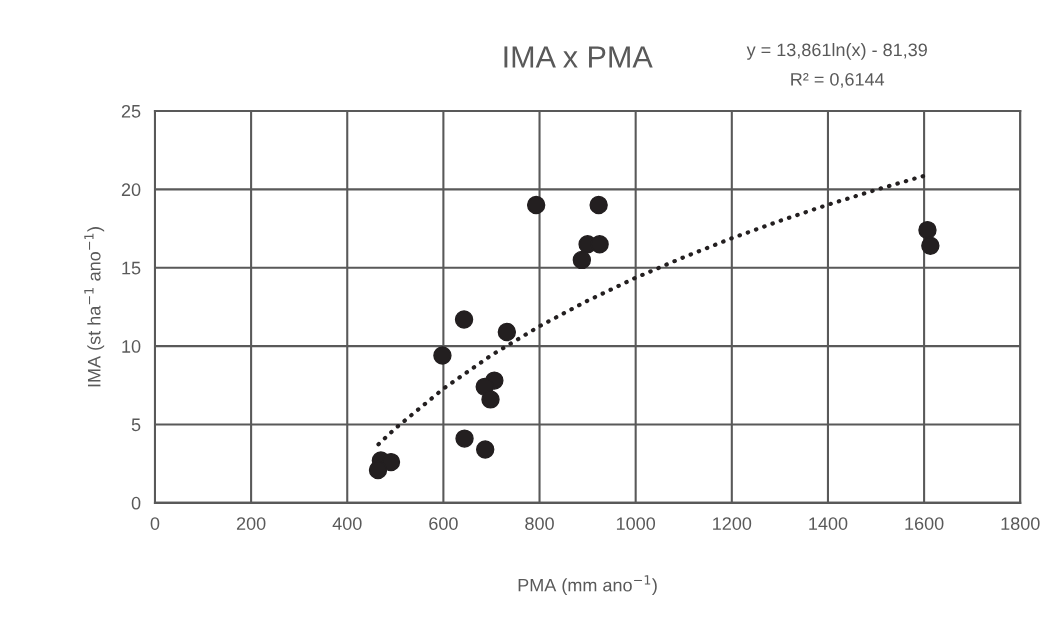 Image resolution: width=1040 pixels, height=627 pixels. What do you see at coordinates (131, 190) in the screenshot?
I see `y-tick-label: 20` at bounding box center [131, 190].